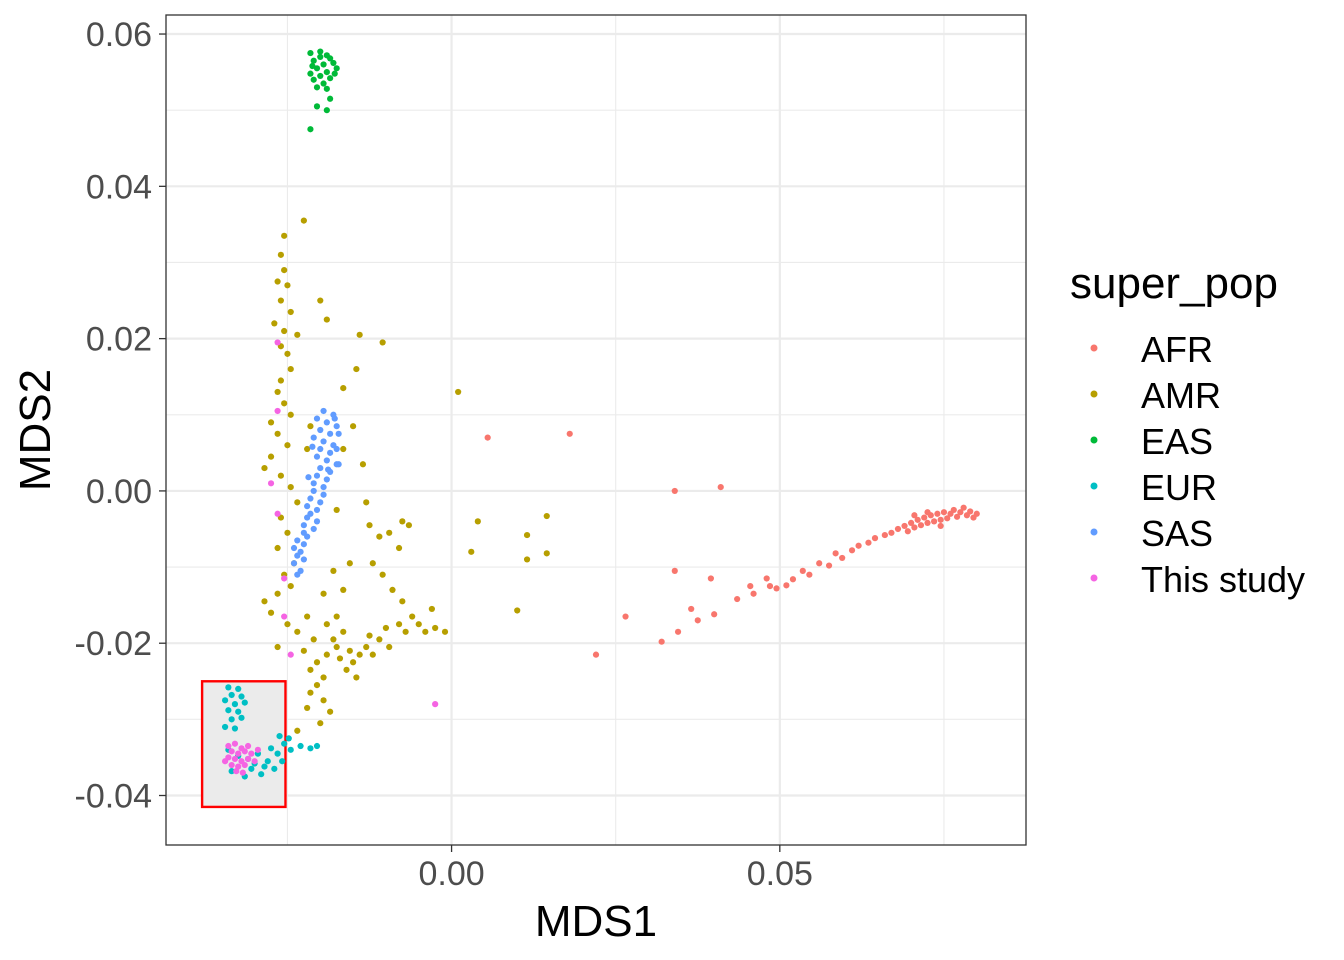 Image resolution: width=1344 pixels, height=960 pixels. What do you see at coordinates (119, 187) in the screenshot?
I see `y-tick-label: 0.04` at bounding box center [119, 187].